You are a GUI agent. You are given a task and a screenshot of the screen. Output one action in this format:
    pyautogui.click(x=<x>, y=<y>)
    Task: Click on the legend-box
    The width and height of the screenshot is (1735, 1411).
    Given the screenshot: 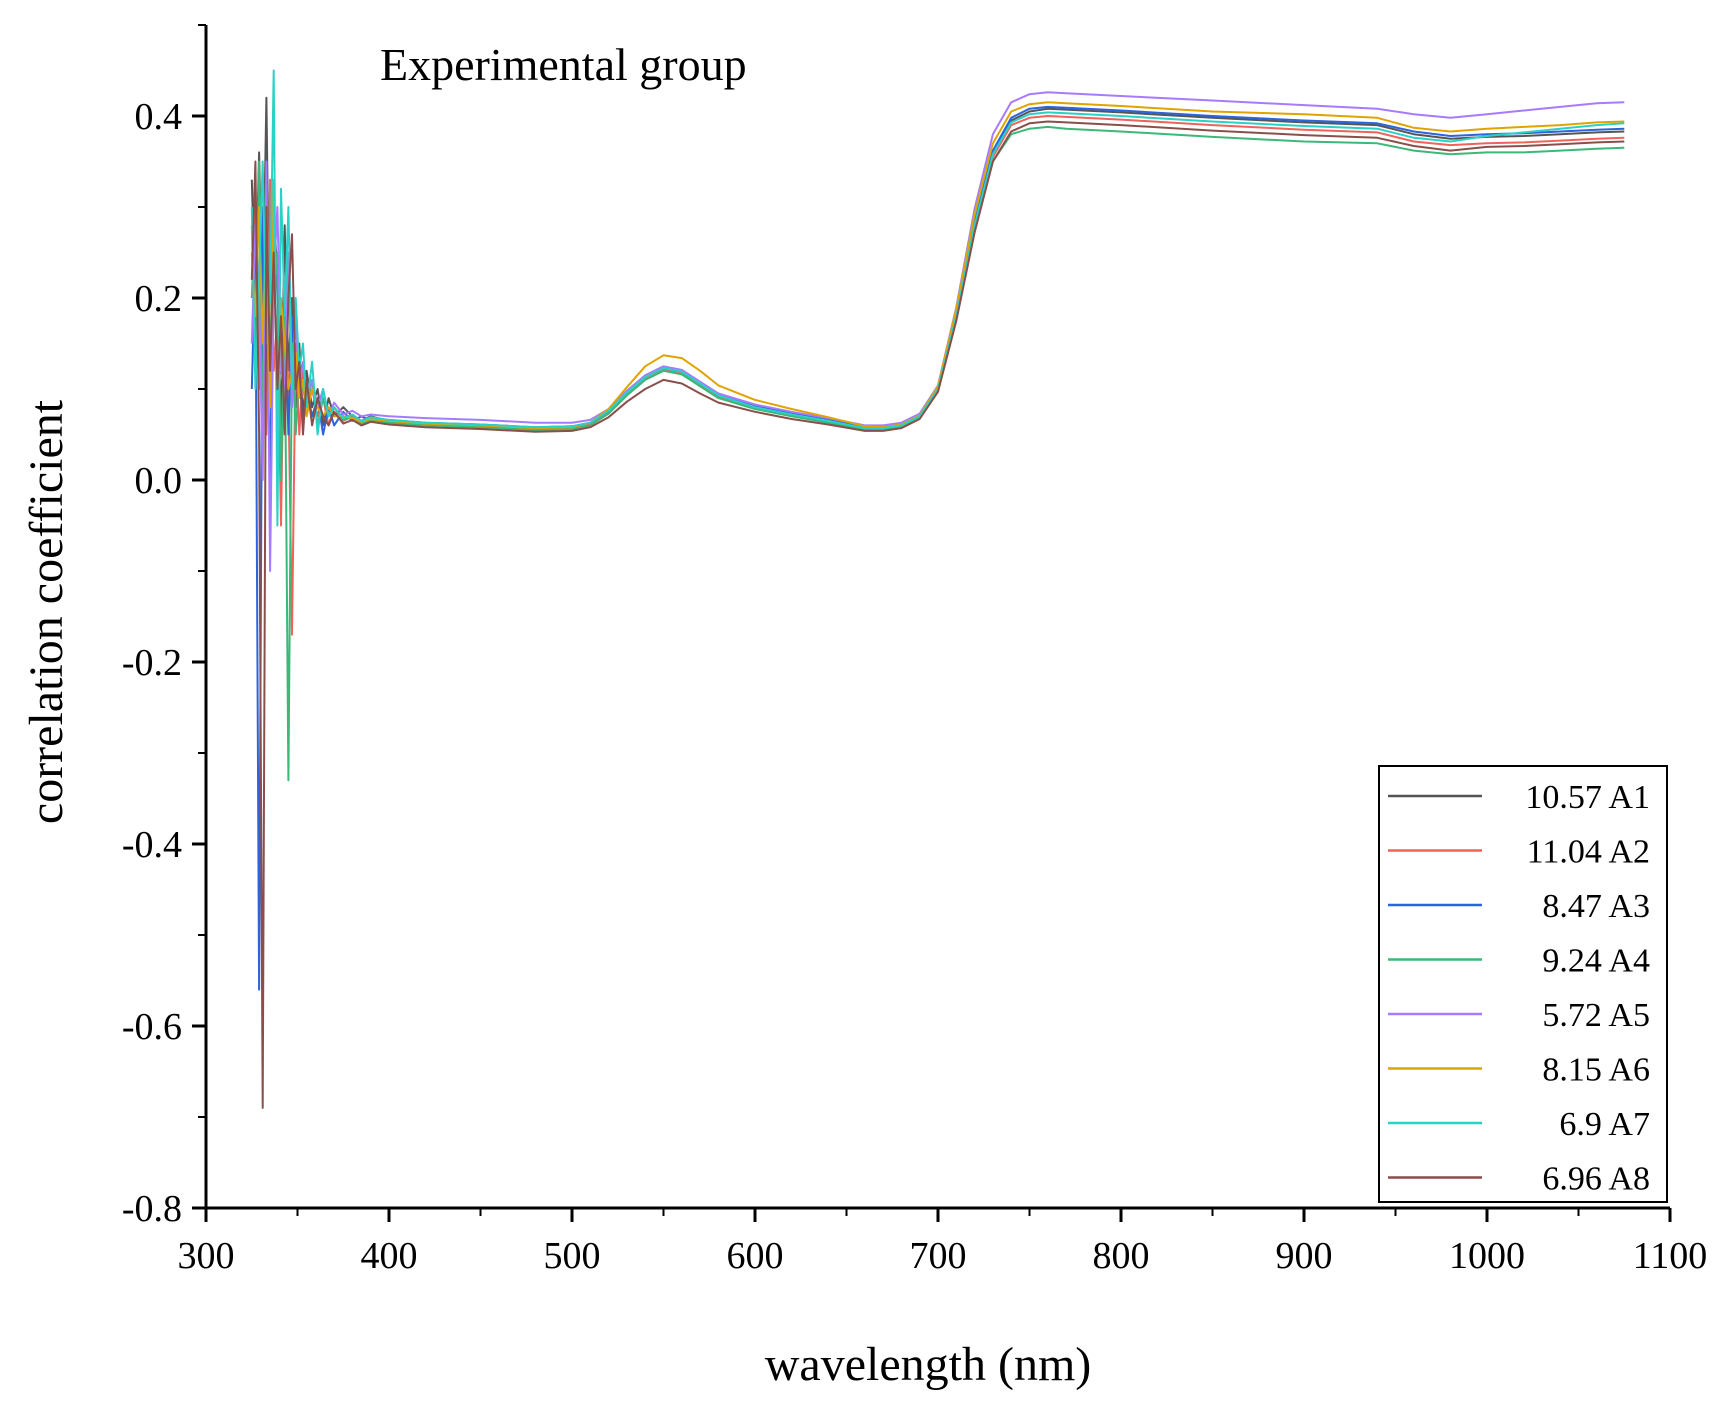 What is the action you would take?
    pyautogui.click(x=1523, y=984)
    